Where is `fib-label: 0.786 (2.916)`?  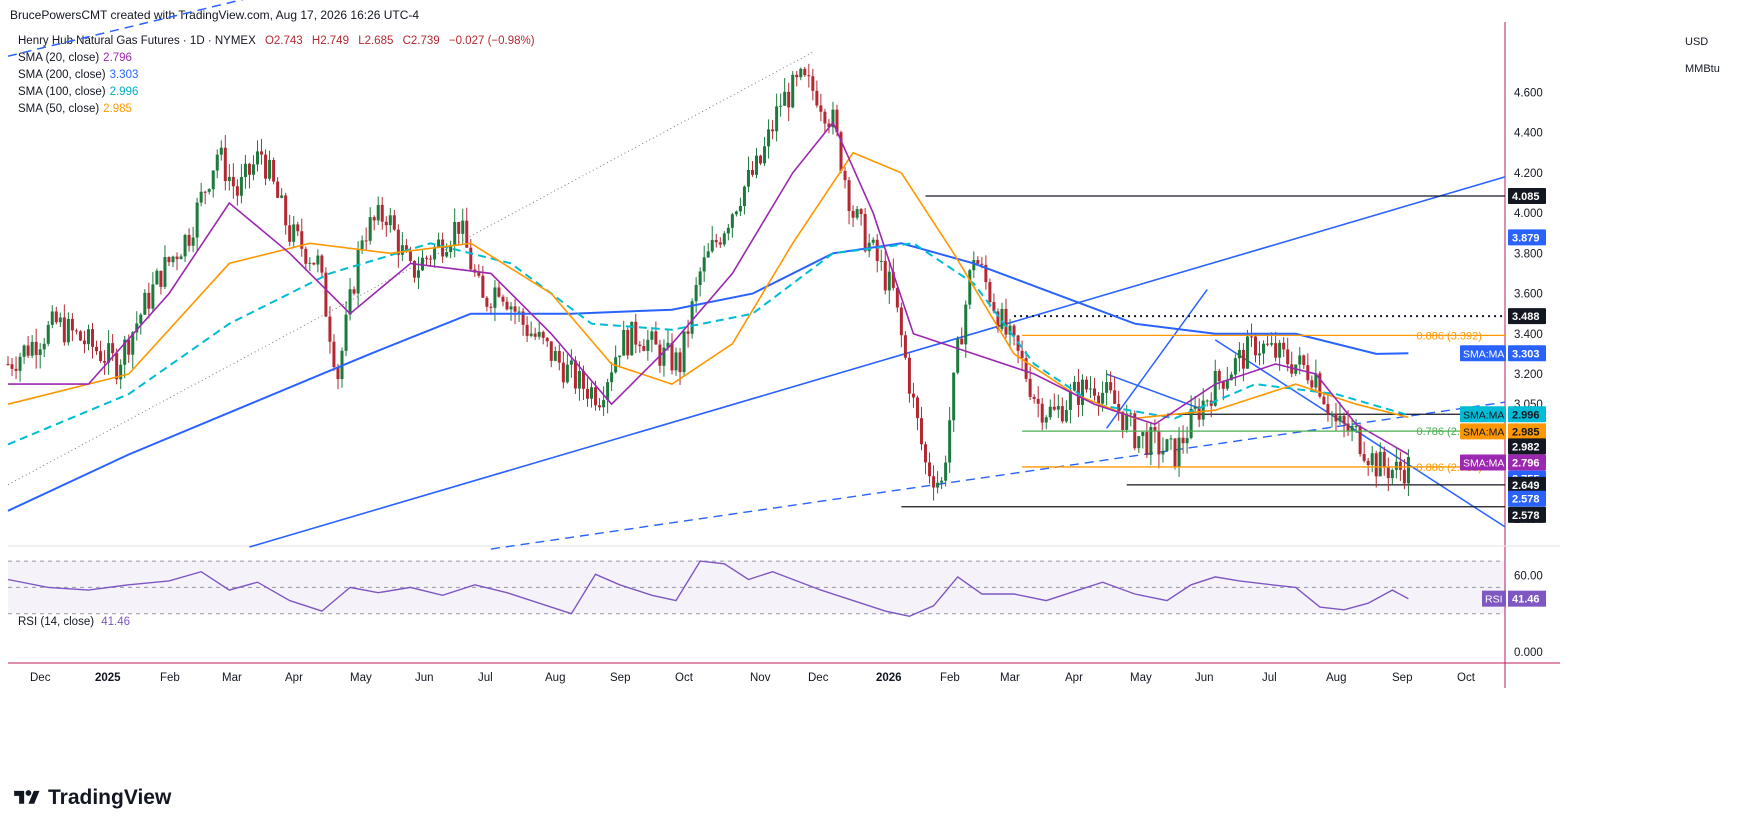
fib-label: 0.786 (2.916) is located at coordinates (1448, 432).